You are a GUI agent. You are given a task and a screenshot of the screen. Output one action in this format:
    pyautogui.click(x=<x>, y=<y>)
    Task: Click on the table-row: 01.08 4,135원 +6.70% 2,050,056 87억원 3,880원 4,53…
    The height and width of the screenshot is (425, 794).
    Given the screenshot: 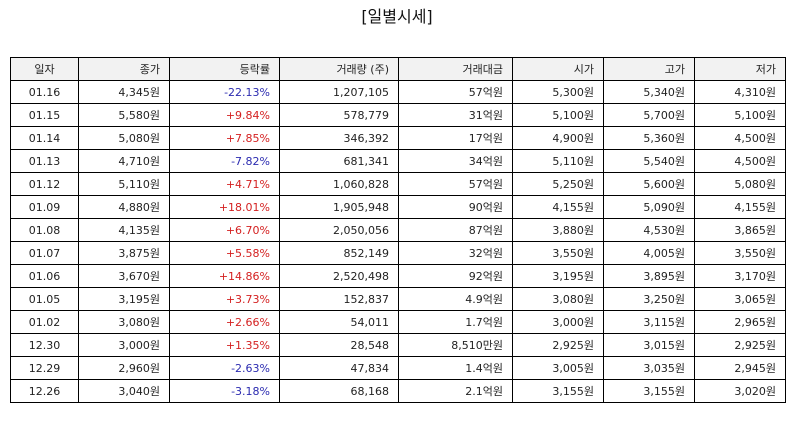 What is the action you would take?
    pyautogui.click(x=398, y=230)
    